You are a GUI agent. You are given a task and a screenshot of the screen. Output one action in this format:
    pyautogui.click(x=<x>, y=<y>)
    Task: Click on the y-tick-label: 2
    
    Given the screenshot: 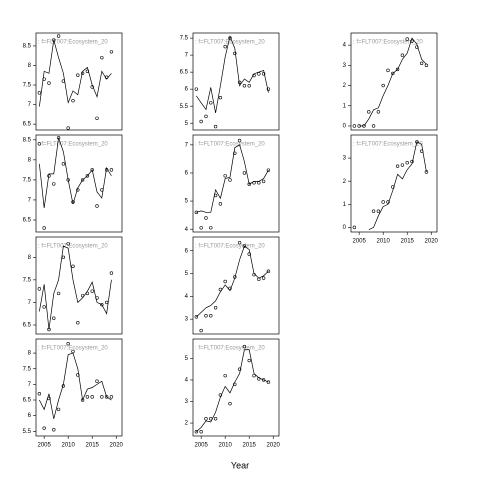 What is the action you would take?
    pyautogui.click(x=345, y=86)
    